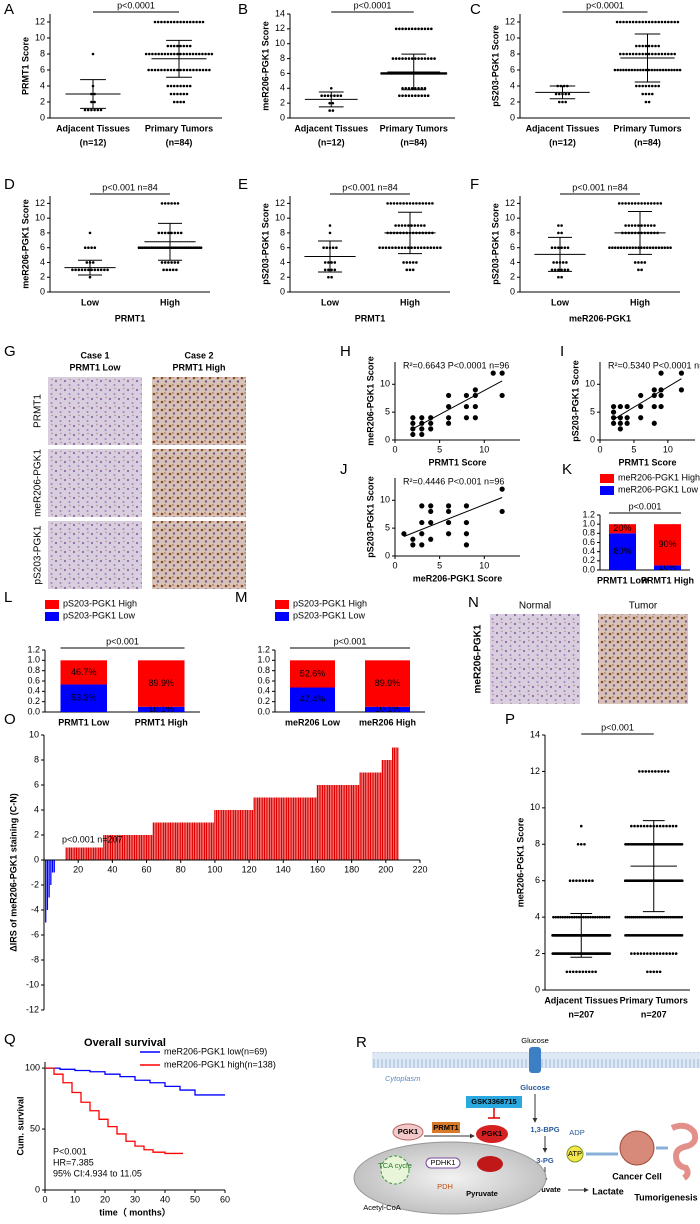  What do you see at coordinates (42, 117) in the screenshot?
I see `y-tick-label: 0` at bounding box center [42, 117].